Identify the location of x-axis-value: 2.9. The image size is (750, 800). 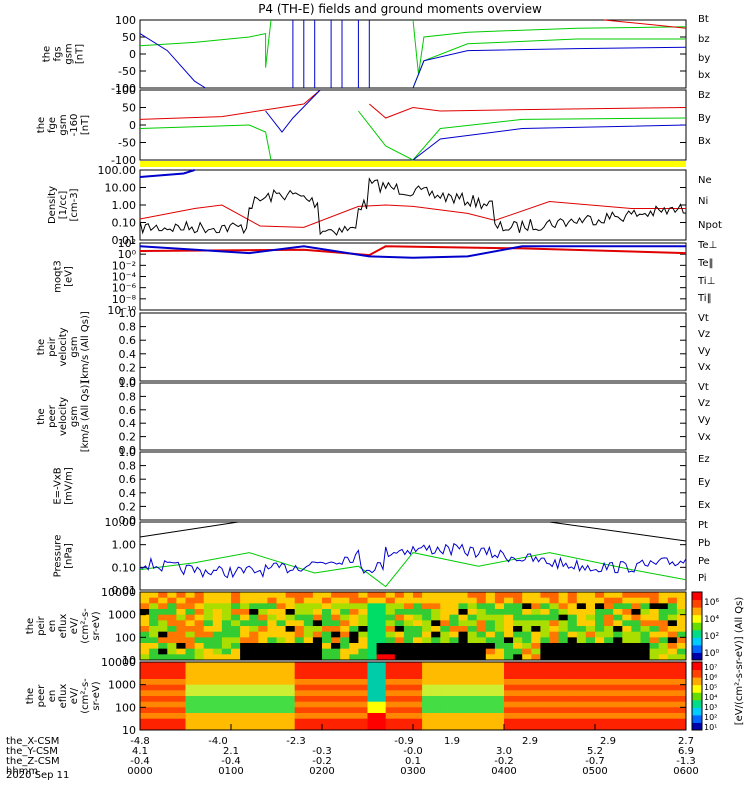
(608, 741).